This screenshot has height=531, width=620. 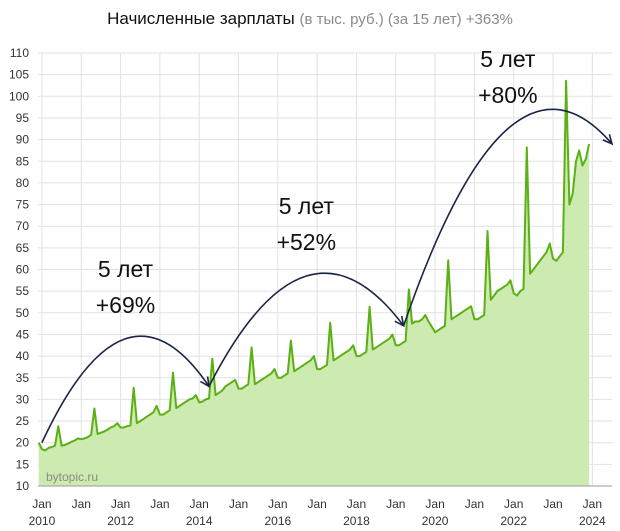 What do you see at coordinates (23, 421) in the screenshot?
I see `y-tick-label: 25` at bounding box center [23, 421].